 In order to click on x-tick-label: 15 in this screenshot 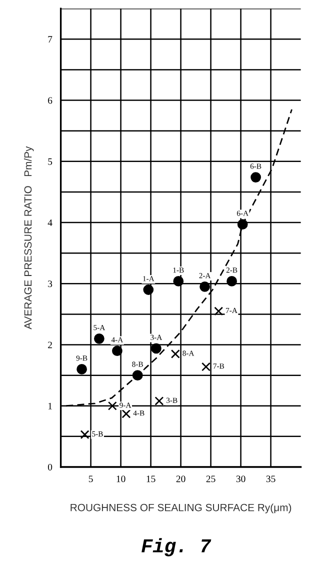, I will do `click(151, 479)`.